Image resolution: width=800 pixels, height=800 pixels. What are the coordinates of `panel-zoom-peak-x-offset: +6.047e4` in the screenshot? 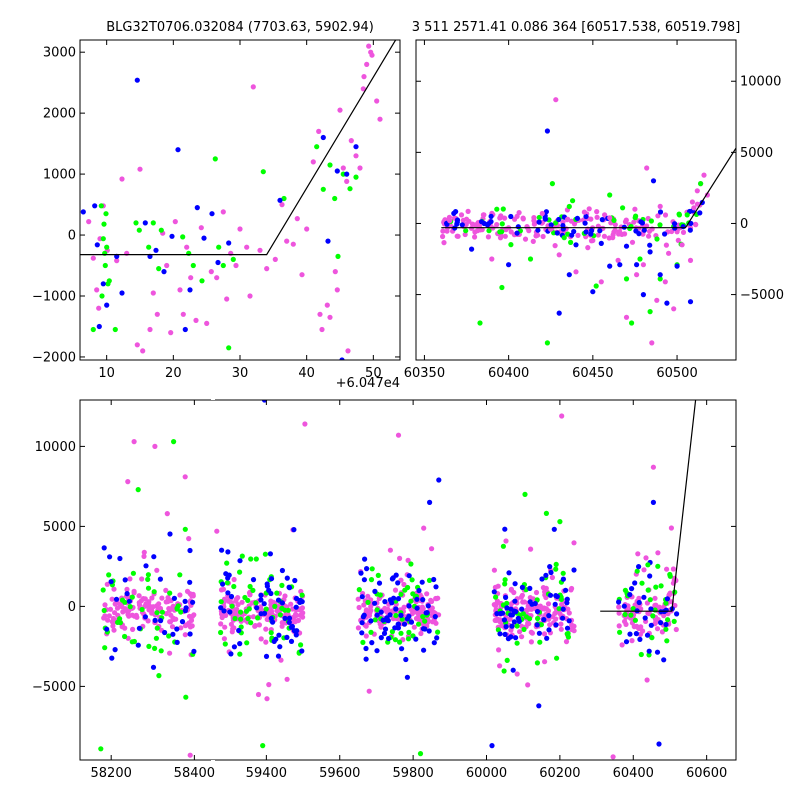 It's located at (368, 383).